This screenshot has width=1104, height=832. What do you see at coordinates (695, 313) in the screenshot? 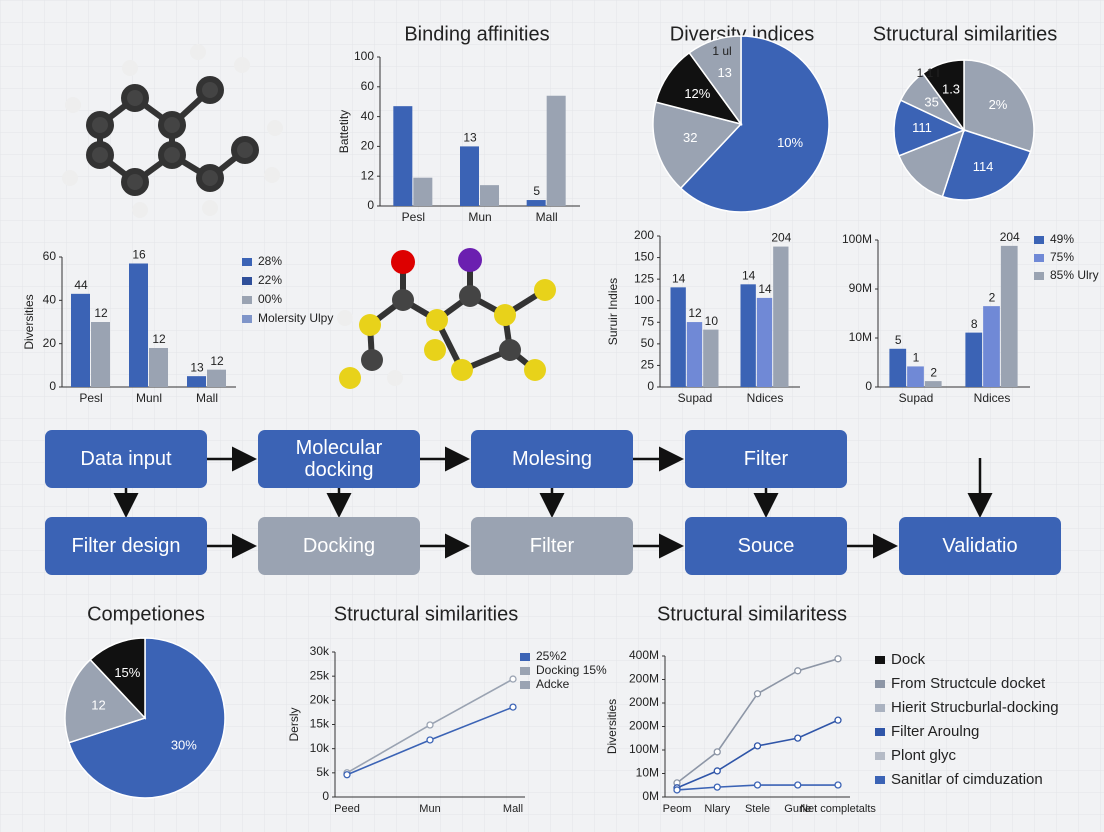
I see `bar-label: 12` at bounding box center [695, 313].